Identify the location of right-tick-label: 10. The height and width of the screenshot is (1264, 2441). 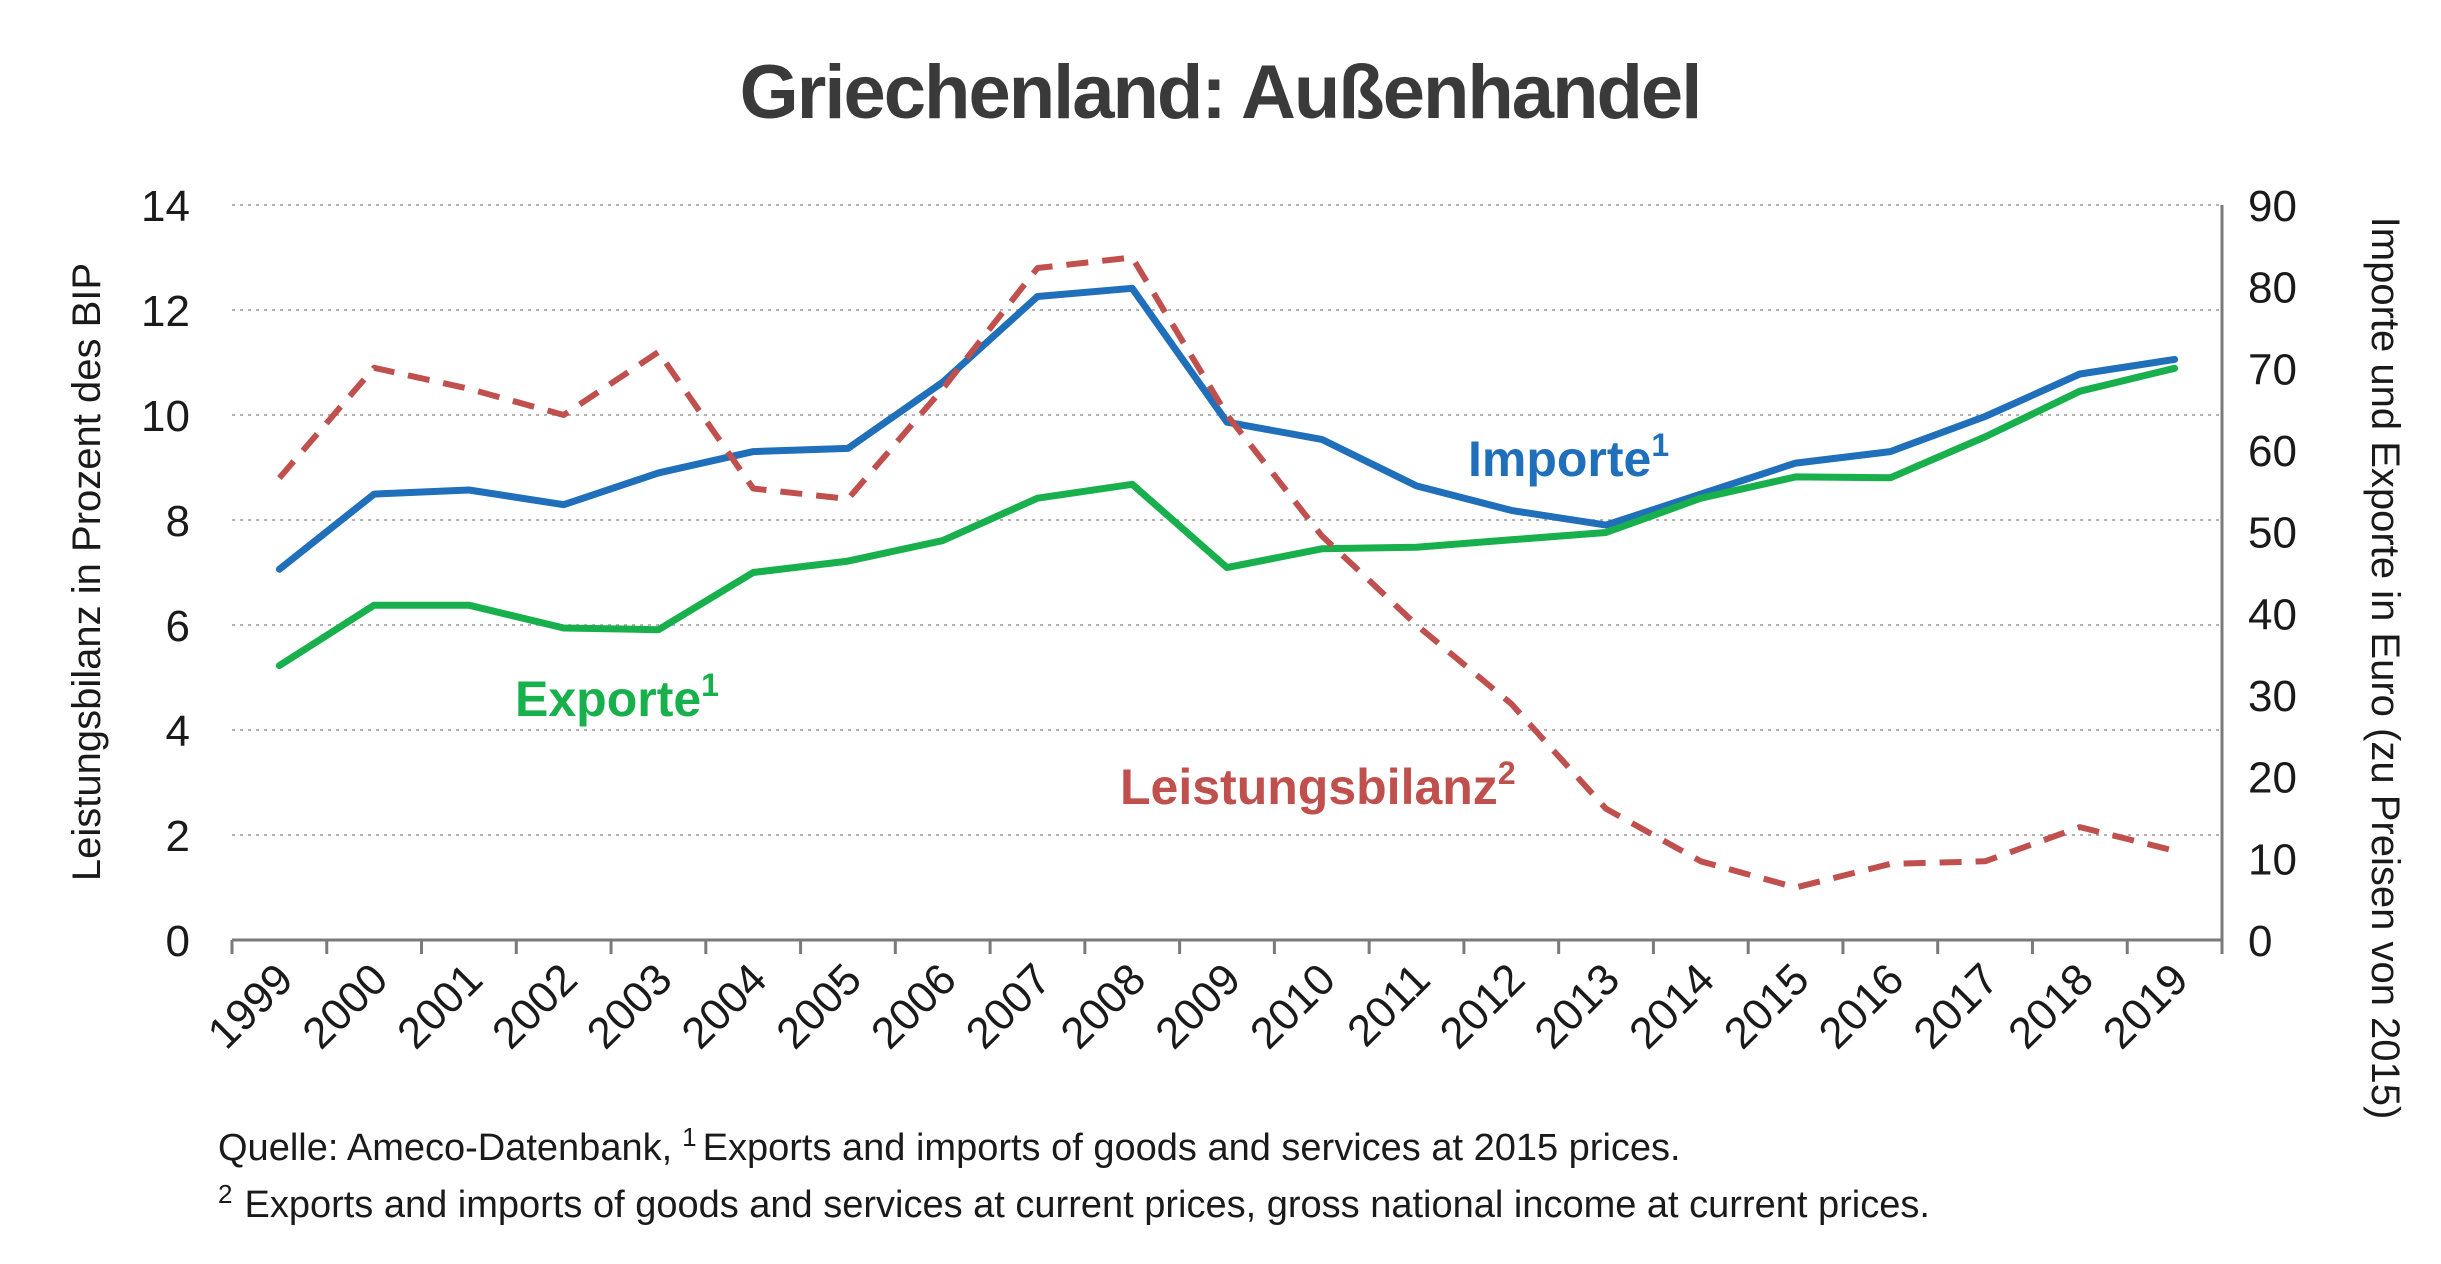
(2272, 859).